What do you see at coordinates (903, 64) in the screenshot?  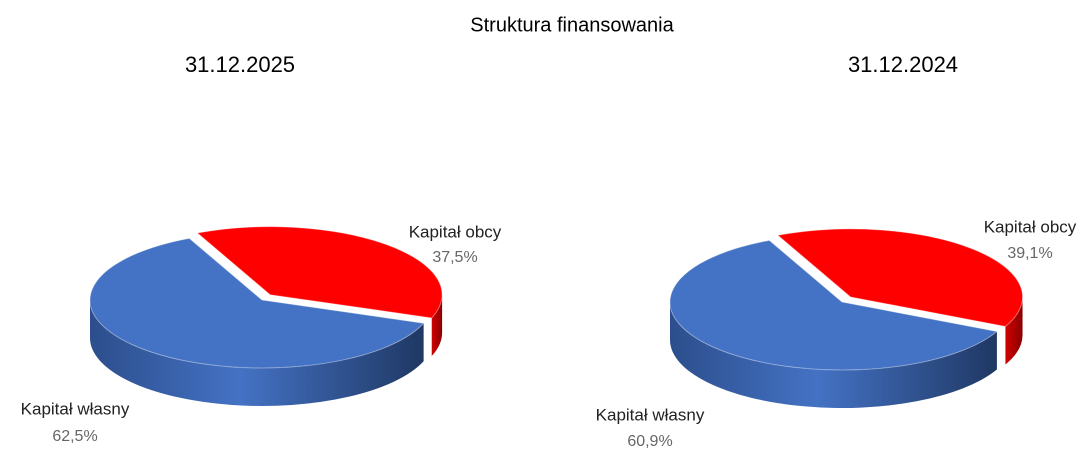 I see `pie-title: 31.12.2024` at bounding box center [903, 64].